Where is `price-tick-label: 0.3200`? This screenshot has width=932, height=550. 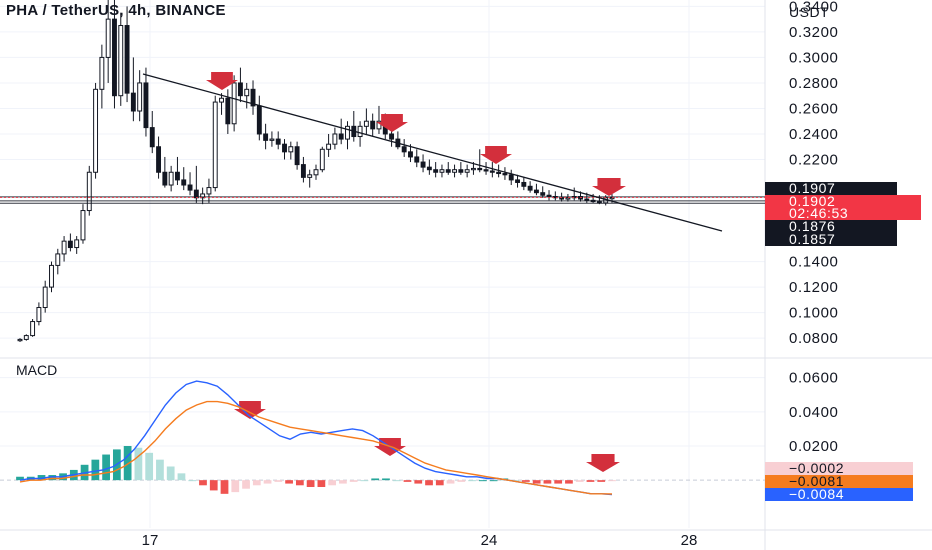 price-tick-label: 0.3200 is located at coordinates (813, 32).